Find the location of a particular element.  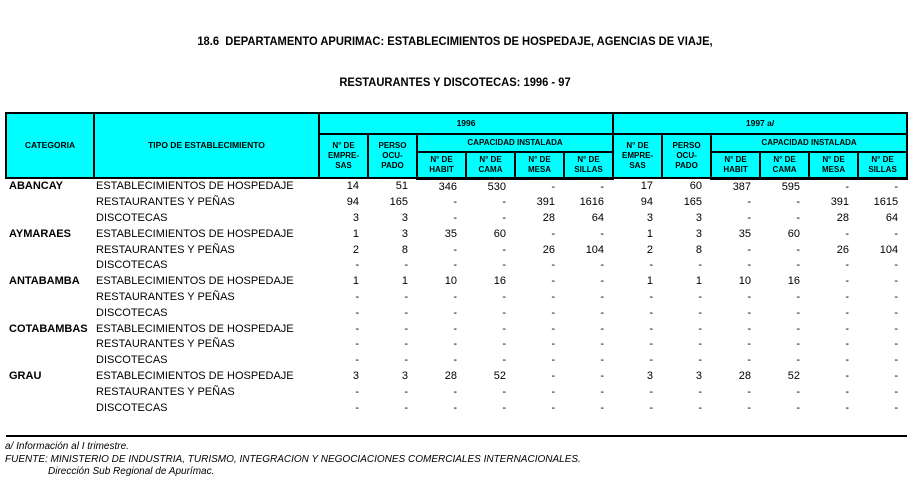

col-header-mesa-1997: N° DE MESA is located at coordinates (834, 165).